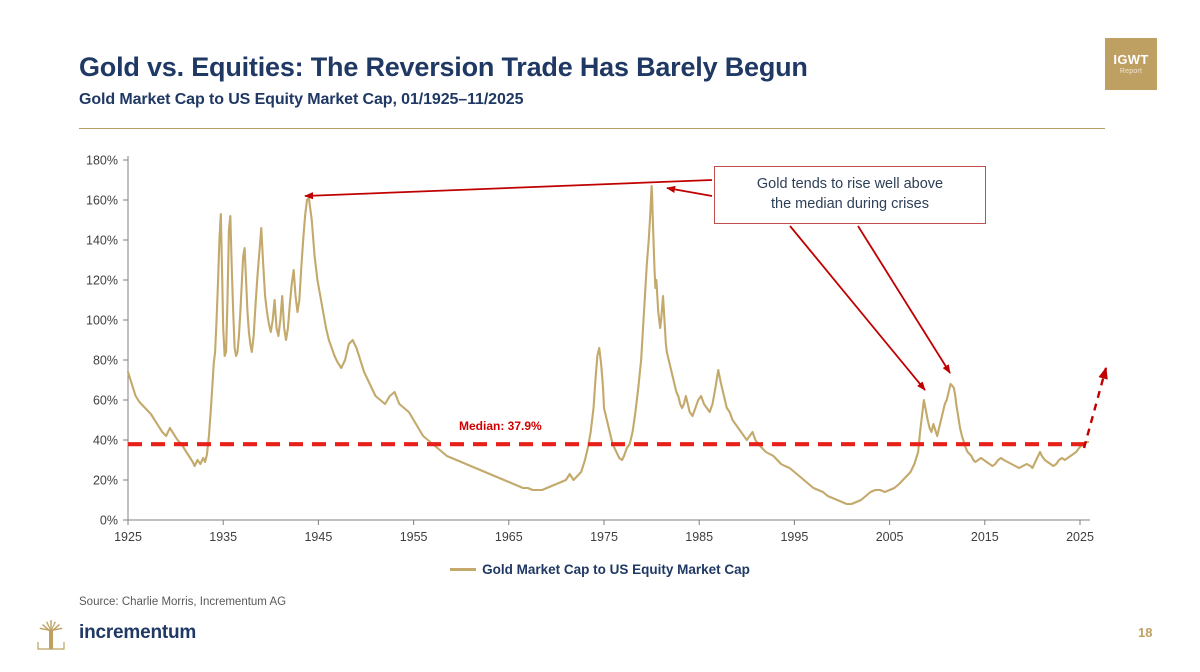 This screenshot has width=1200, height=672. What do you see at coordinates (138, 632) in the screenshot?
I see `incrementum-brand-text: incrementum` at bounding box center [138, 632].